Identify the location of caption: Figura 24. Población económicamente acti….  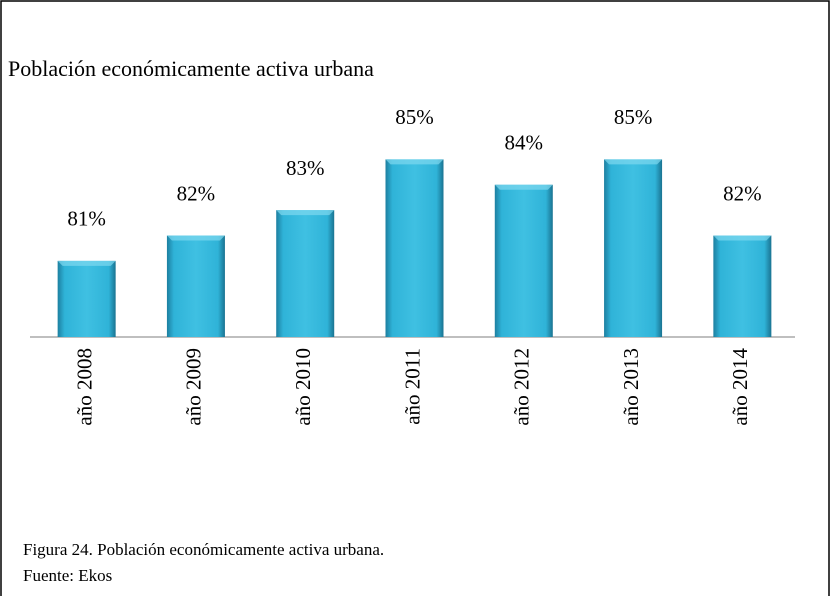
(203, 549).